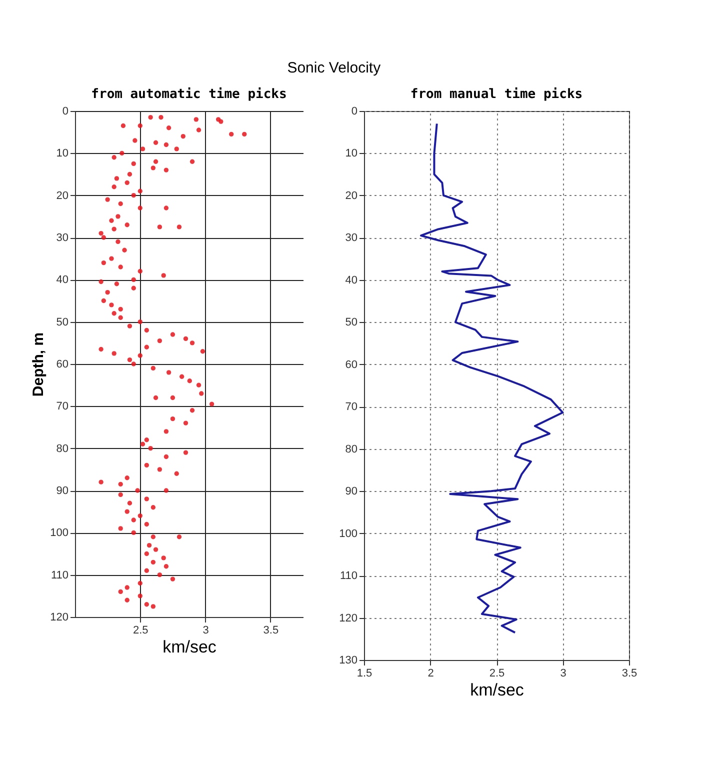 The height and width of the screenshot is (774, 724). I want to click on y-tick-label: 130, so click(348, 660).